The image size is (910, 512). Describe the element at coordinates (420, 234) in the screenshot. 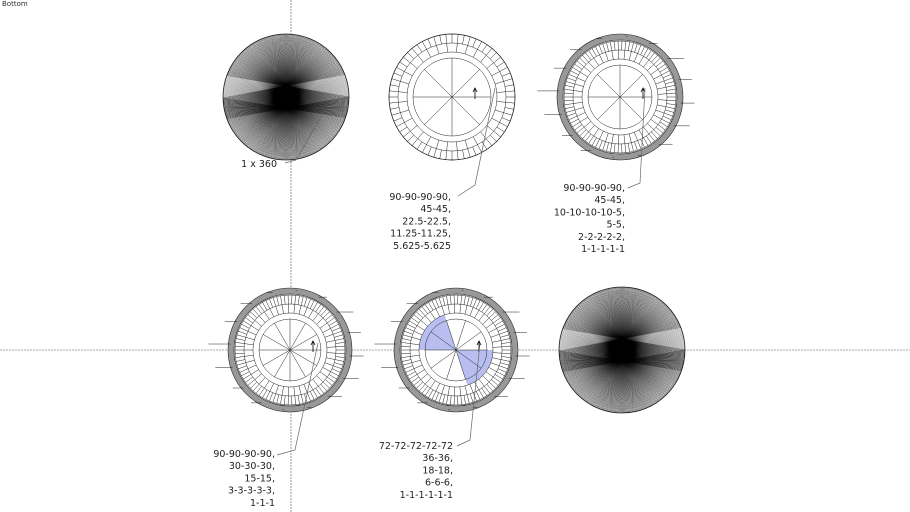

I see `figure-label-line: 11.25-11.25,` at that location.